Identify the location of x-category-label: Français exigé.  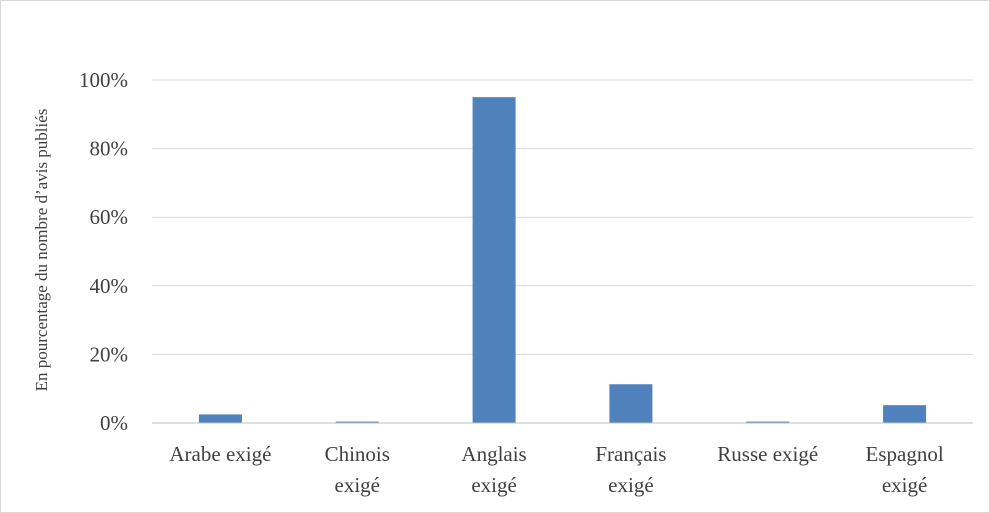
(630, 469).